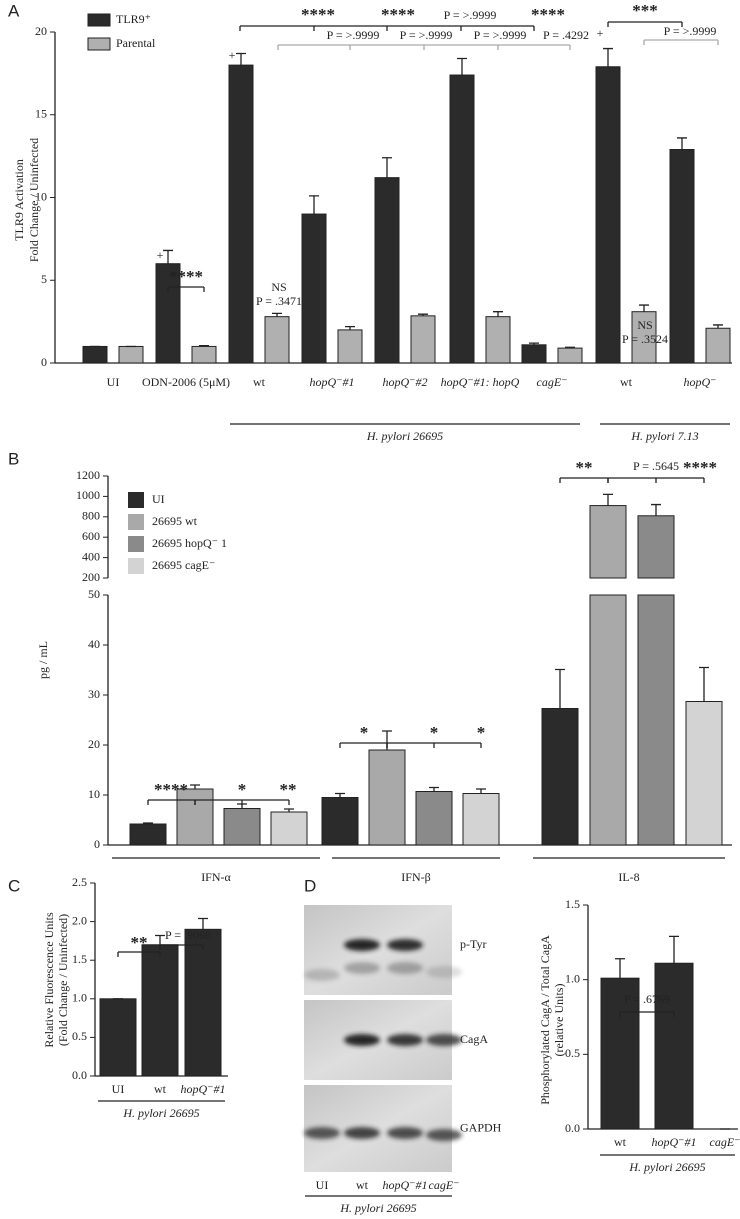  What do you see at coordinates (288, 789) in the screenshot?
I see `annotation: **` at bounding box center [288, 789].